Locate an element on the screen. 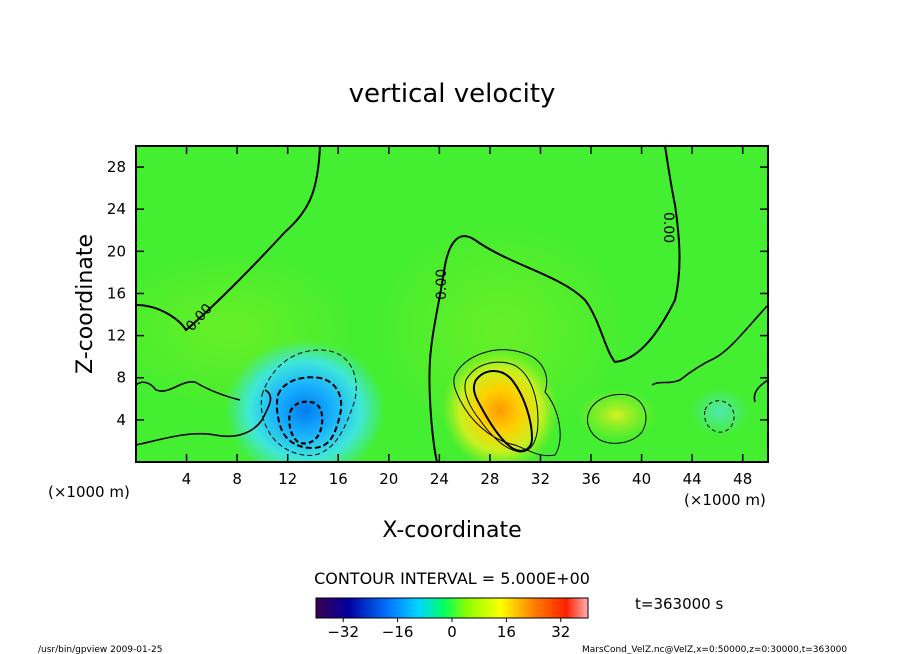 Image resolution: width=904 pixels, height=654 pixels. y-tick-label: 20 is located at coordinates (116, 251).